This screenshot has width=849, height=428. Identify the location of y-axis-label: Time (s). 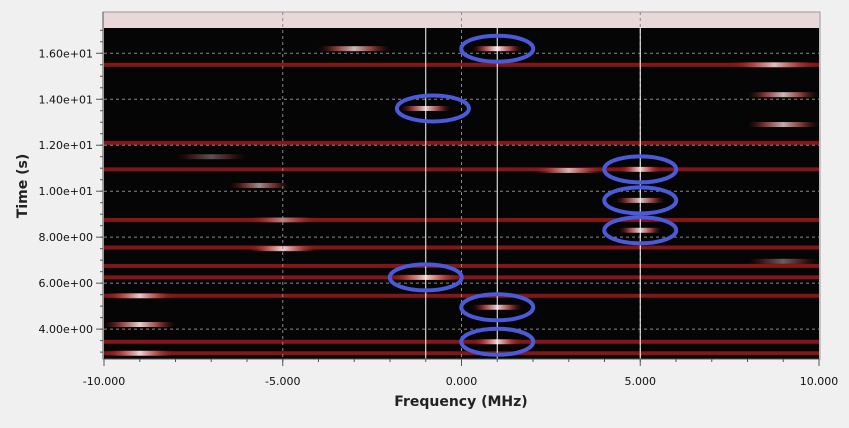
(23, 186).